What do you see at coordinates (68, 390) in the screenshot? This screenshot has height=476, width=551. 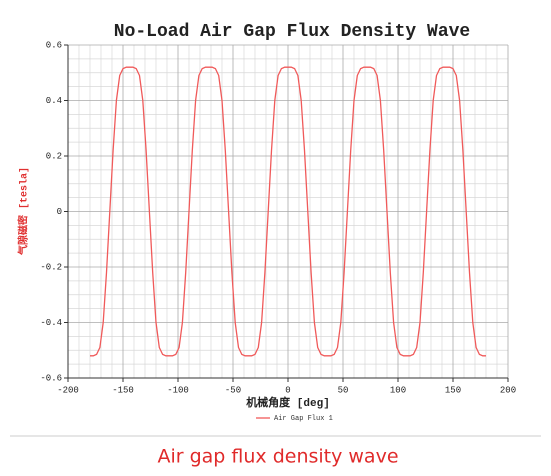 I see `x-tick-label: -200` at bounding box center [68, 390].